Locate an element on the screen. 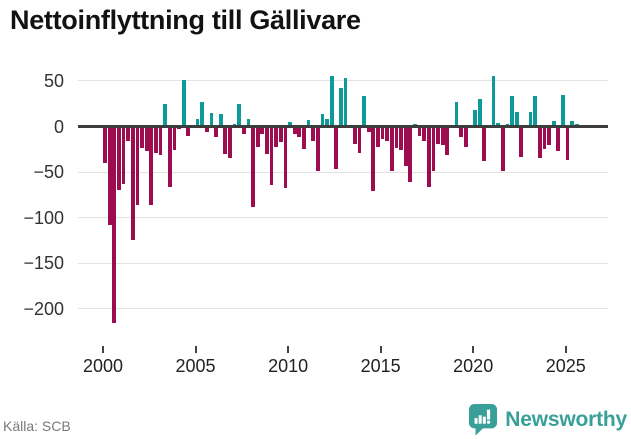 The height and width of the screenshot is (439, 631). x-axis-label: 2015 is located at coordinates (380, 366).